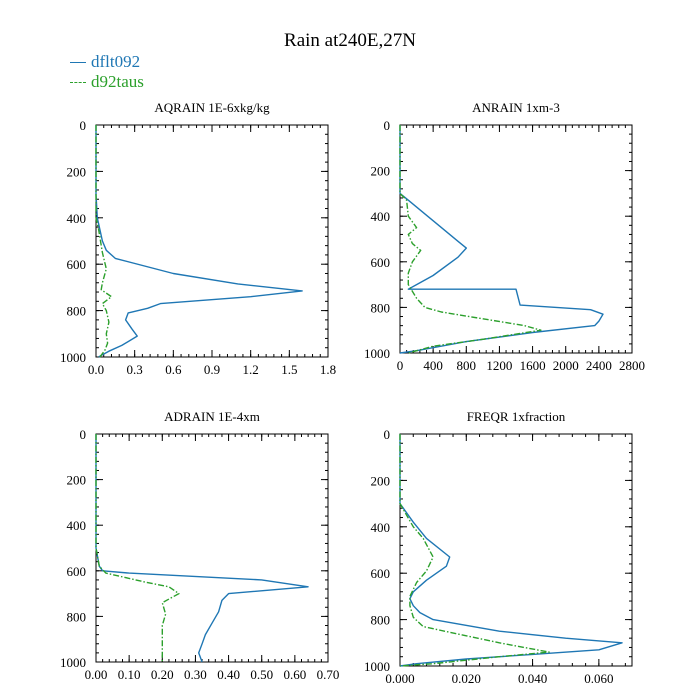 This screenshot has height=700, width=700. What do you see at coordinates (289, 369) in the screenshot?
I see `x-tick-label: 1.5` at bounding box center [289, 369].